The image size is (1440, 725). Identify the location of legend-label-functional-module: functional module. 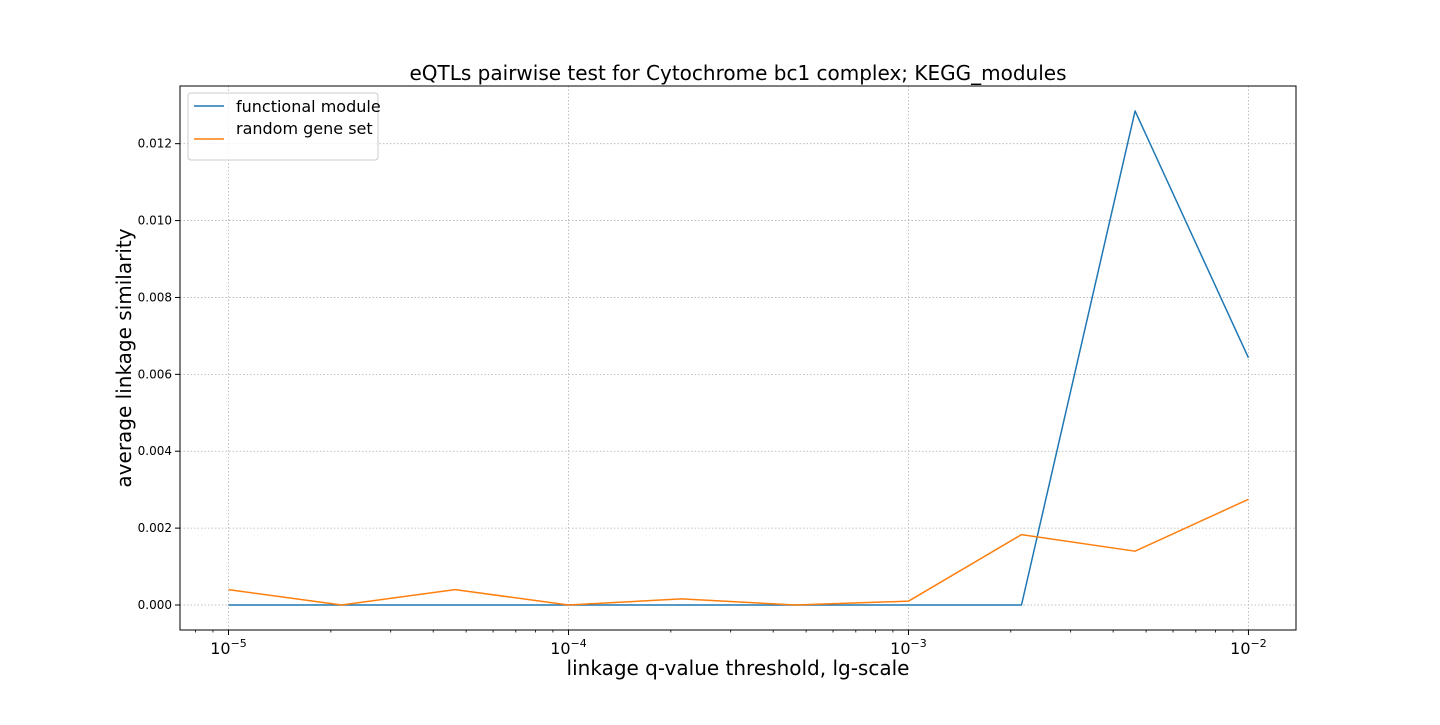
(308, 106).